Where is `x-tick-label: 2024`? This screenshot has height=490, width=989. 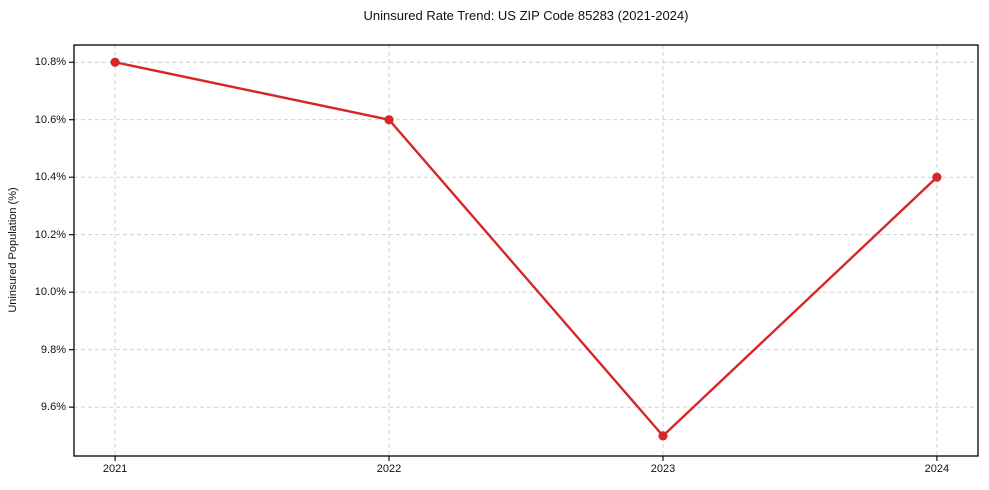
x-tick-label: 2024 is located at coordinates (937, 469).